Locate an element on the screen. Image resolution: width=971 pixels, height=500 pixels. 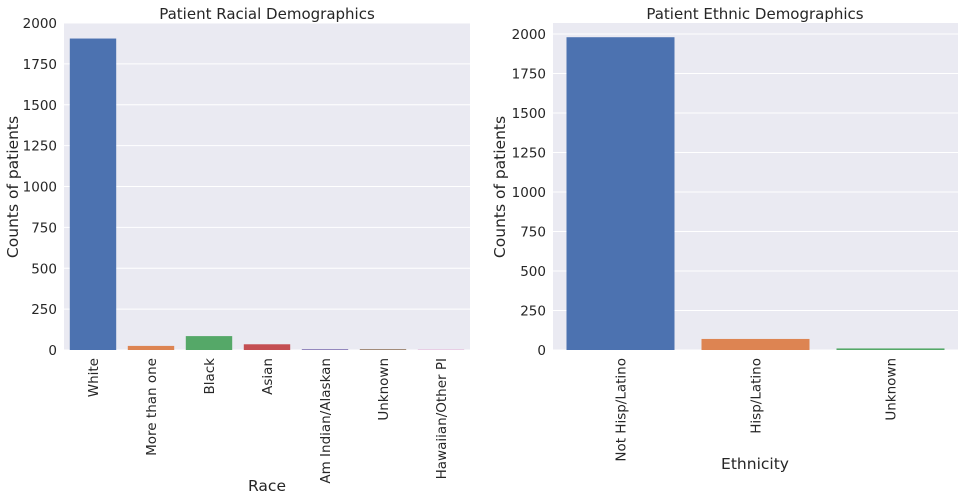
ethnic-y-tick-750: 750 is located at coordinates (533, 233).